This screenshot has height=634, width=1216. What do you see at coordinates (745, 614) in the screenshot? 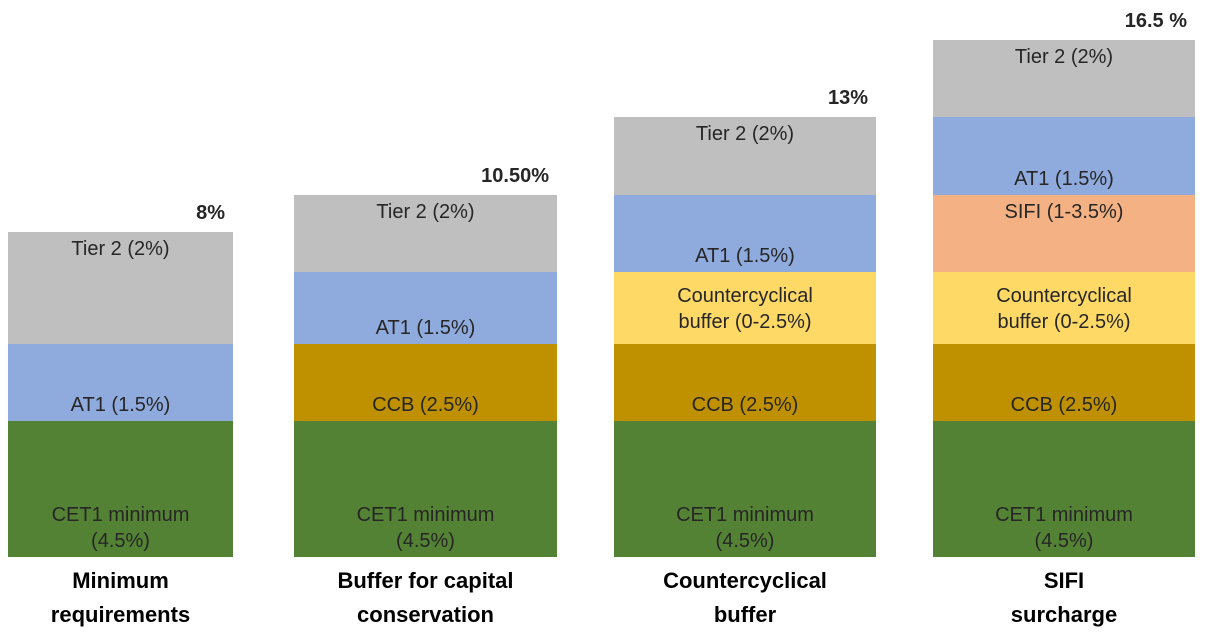
I see `column-label-line: buffer` at bounding box center [745, 614].